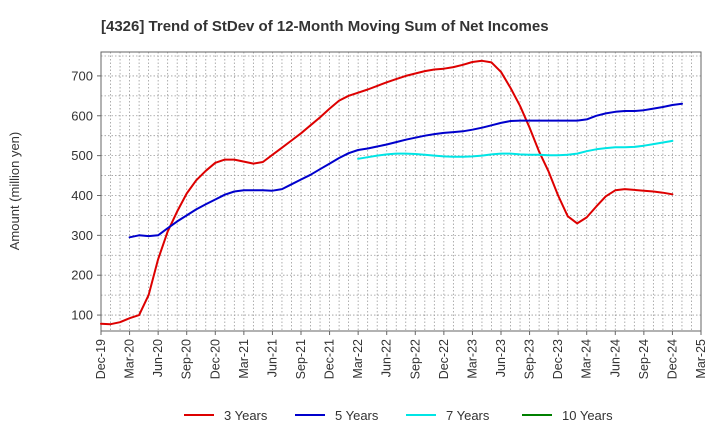 This screenshot has height=440, width=720. I want to click on x-tick-label: Sep-24, so click(644, 359).